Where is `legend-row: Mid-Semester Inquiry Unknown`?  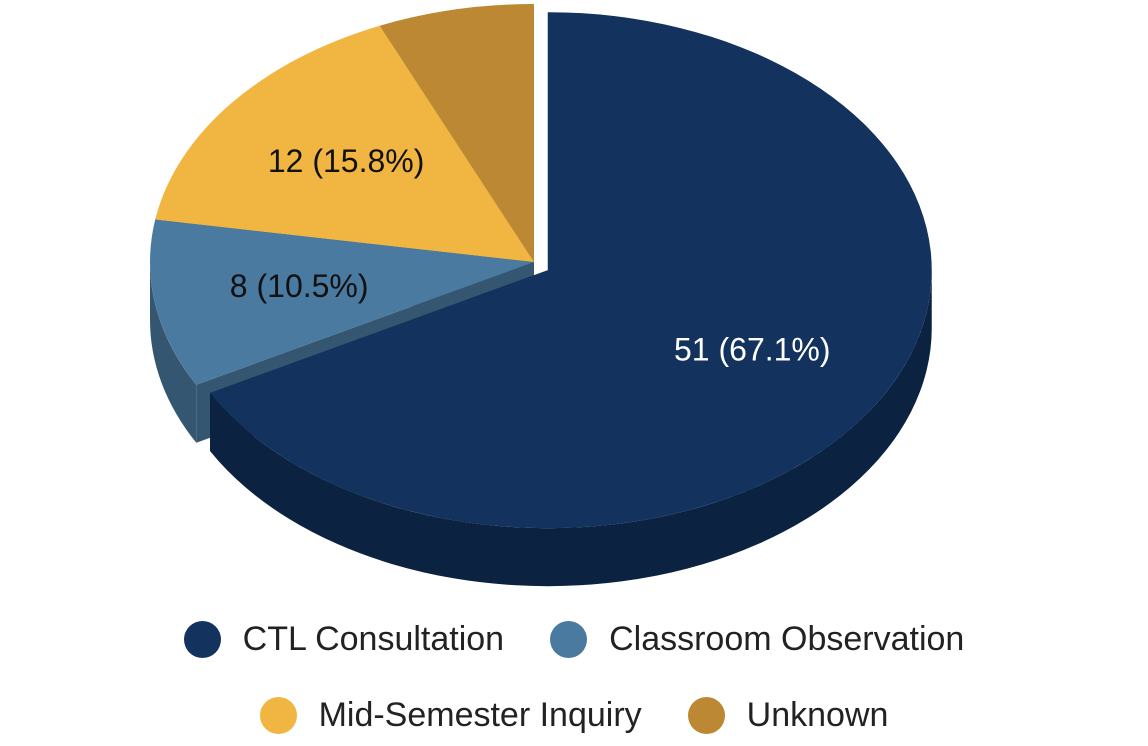 legend-row: Mid-Semester Inquiry Unknown is located at coordinates (574, 715).